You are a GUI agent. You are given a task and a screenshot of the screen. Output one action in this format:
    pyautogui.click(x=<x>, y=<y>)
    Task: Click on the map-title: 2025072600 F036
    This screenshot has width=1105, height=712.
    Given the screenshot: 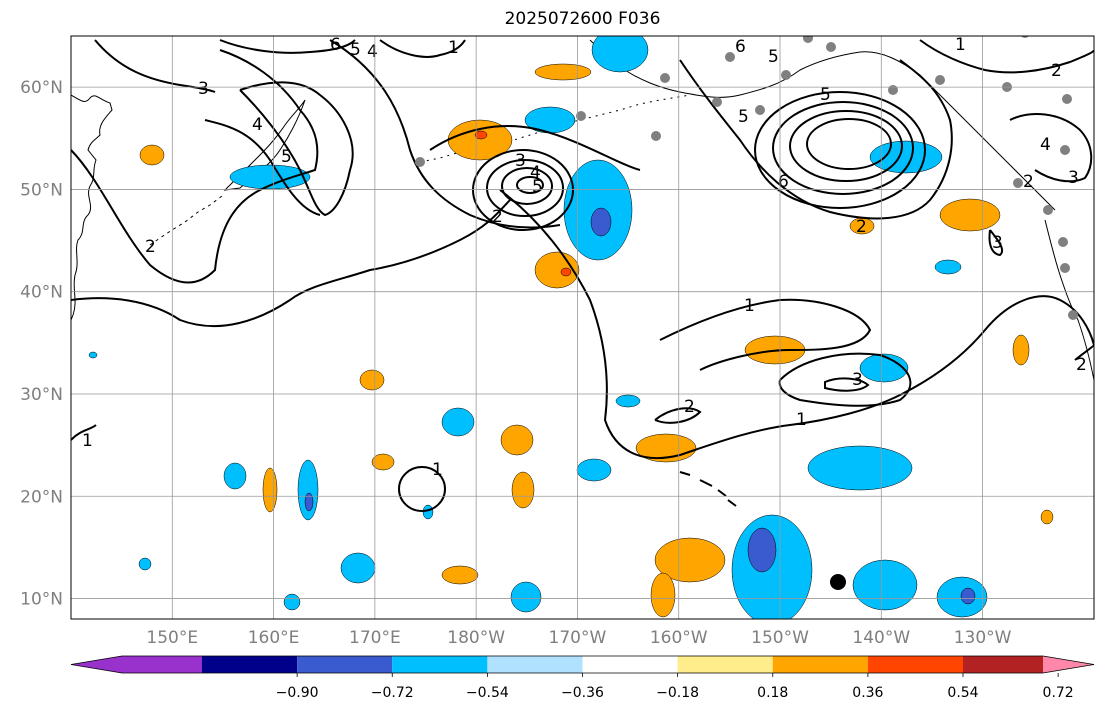 What is the action you would take?
    pyautogui.click(x=582, y=19)
    